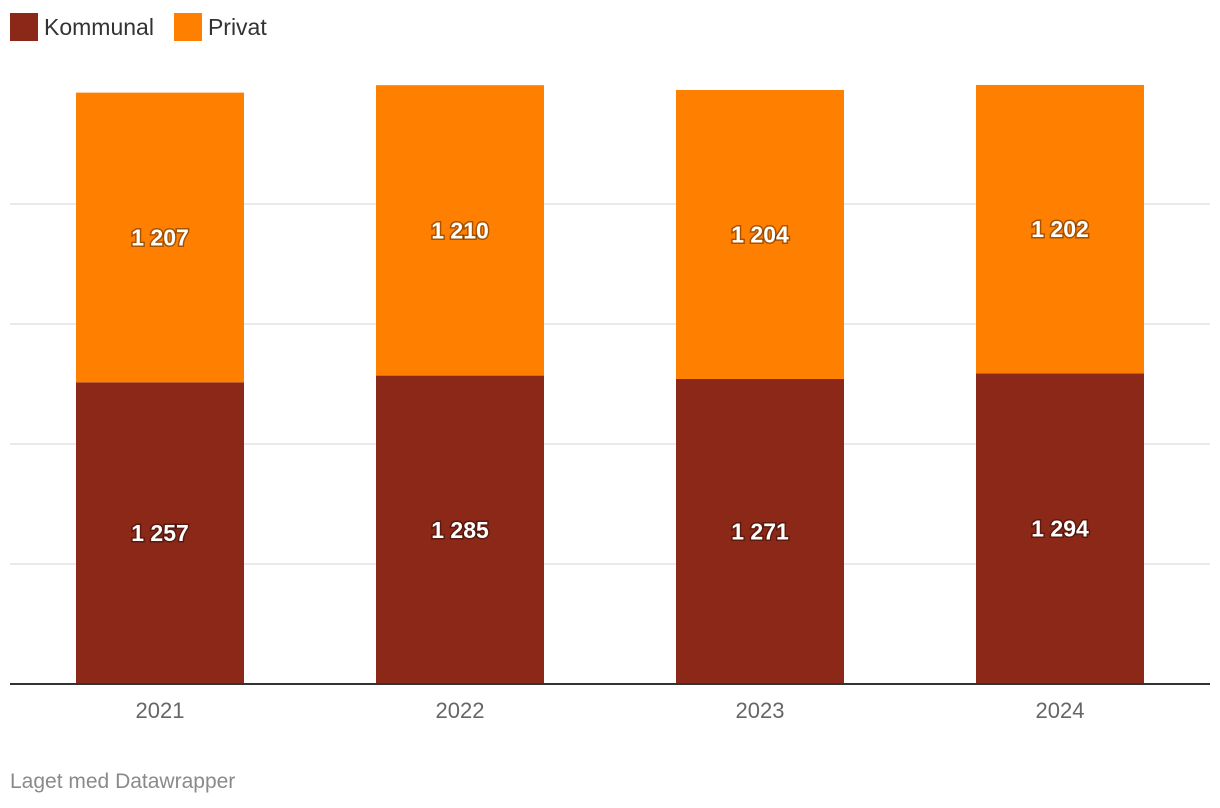  I want to click on data-label: 1 285, so click(460, 530).